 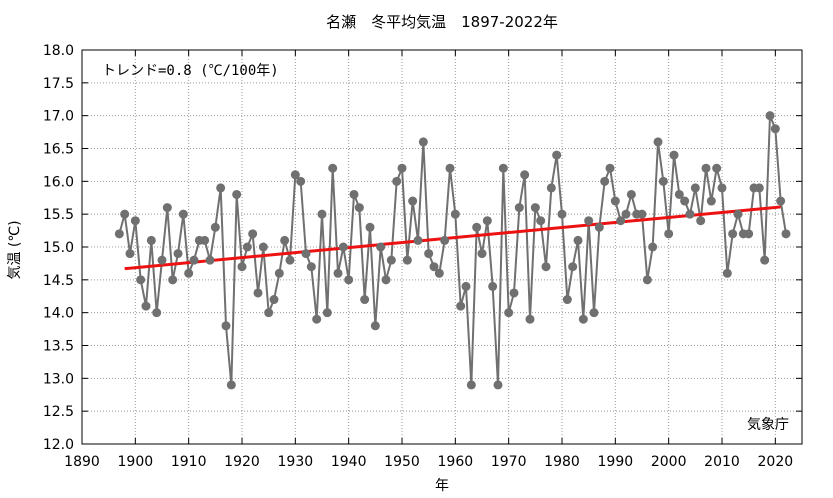 I want to click on y-tick-label: 14.5, so click(x=58, y=281).